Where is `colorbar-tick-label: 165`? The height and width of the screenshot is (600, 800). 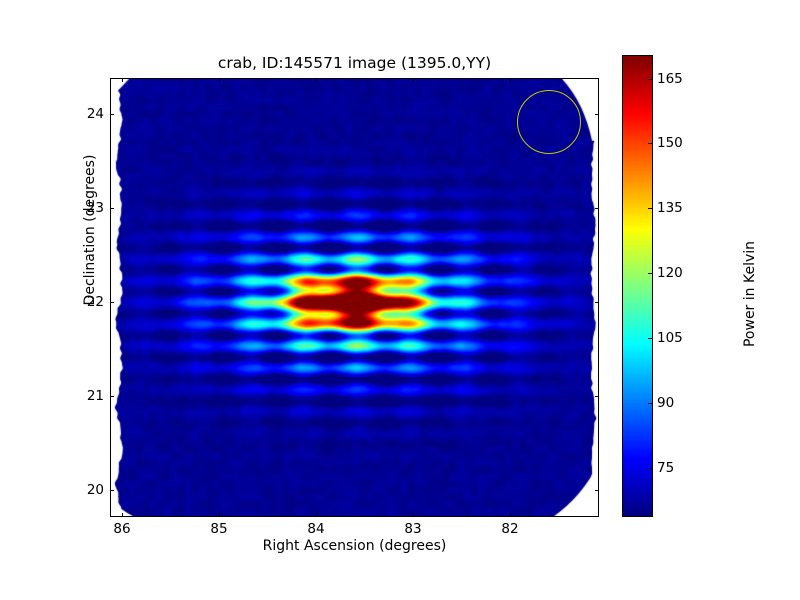 colorbar-tick-label: 165 is located at coordinates (670, 79).